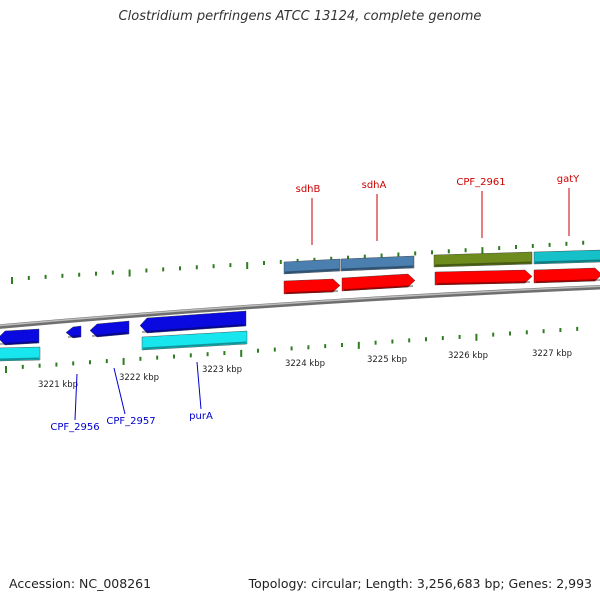  What do you see at coordinates (193, 322) in the screenshot?
I see `cds-purA-arrow` at bounding box center [193, 322].